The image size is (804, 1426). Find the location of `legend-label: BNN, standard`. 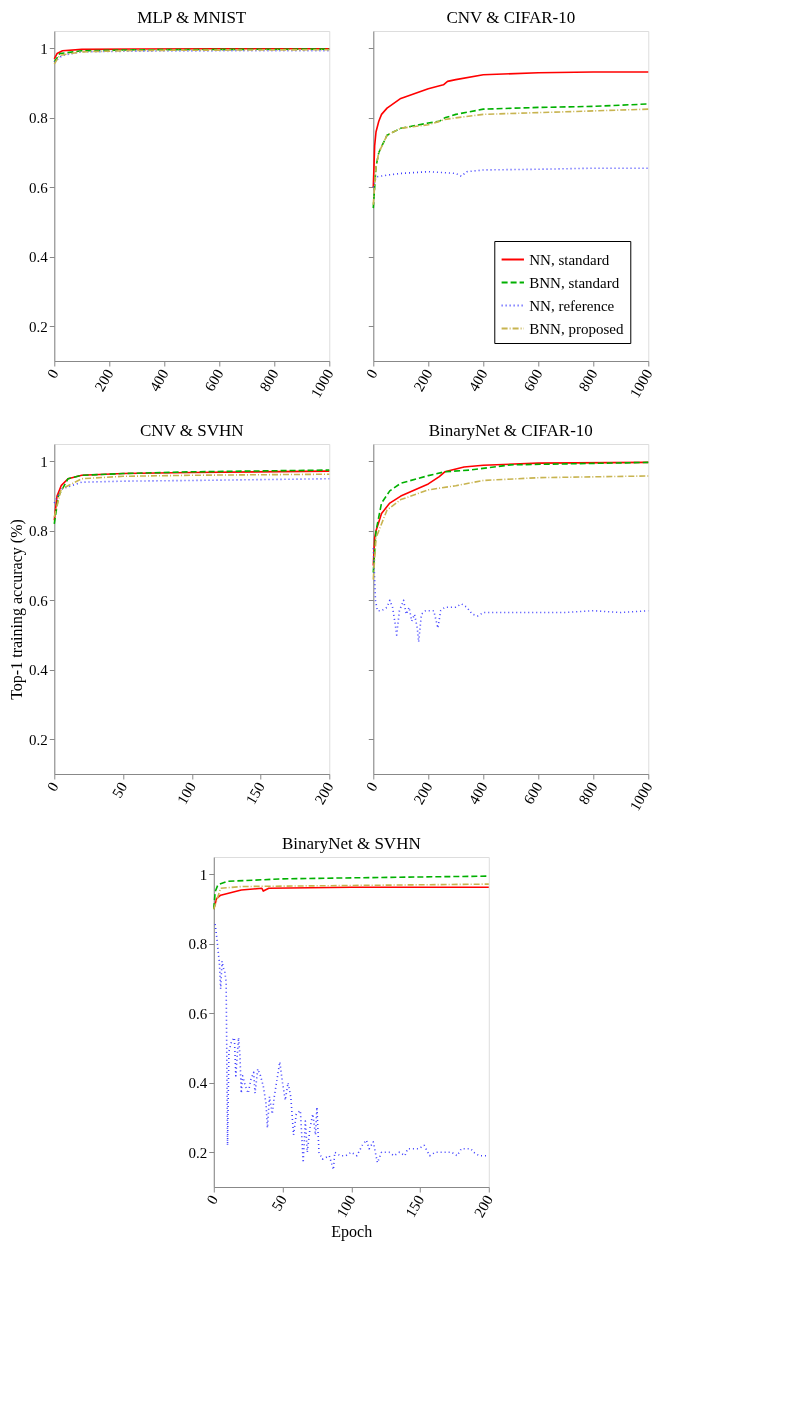

legend-label: BNN, standard is located at coordinates (574, 282).